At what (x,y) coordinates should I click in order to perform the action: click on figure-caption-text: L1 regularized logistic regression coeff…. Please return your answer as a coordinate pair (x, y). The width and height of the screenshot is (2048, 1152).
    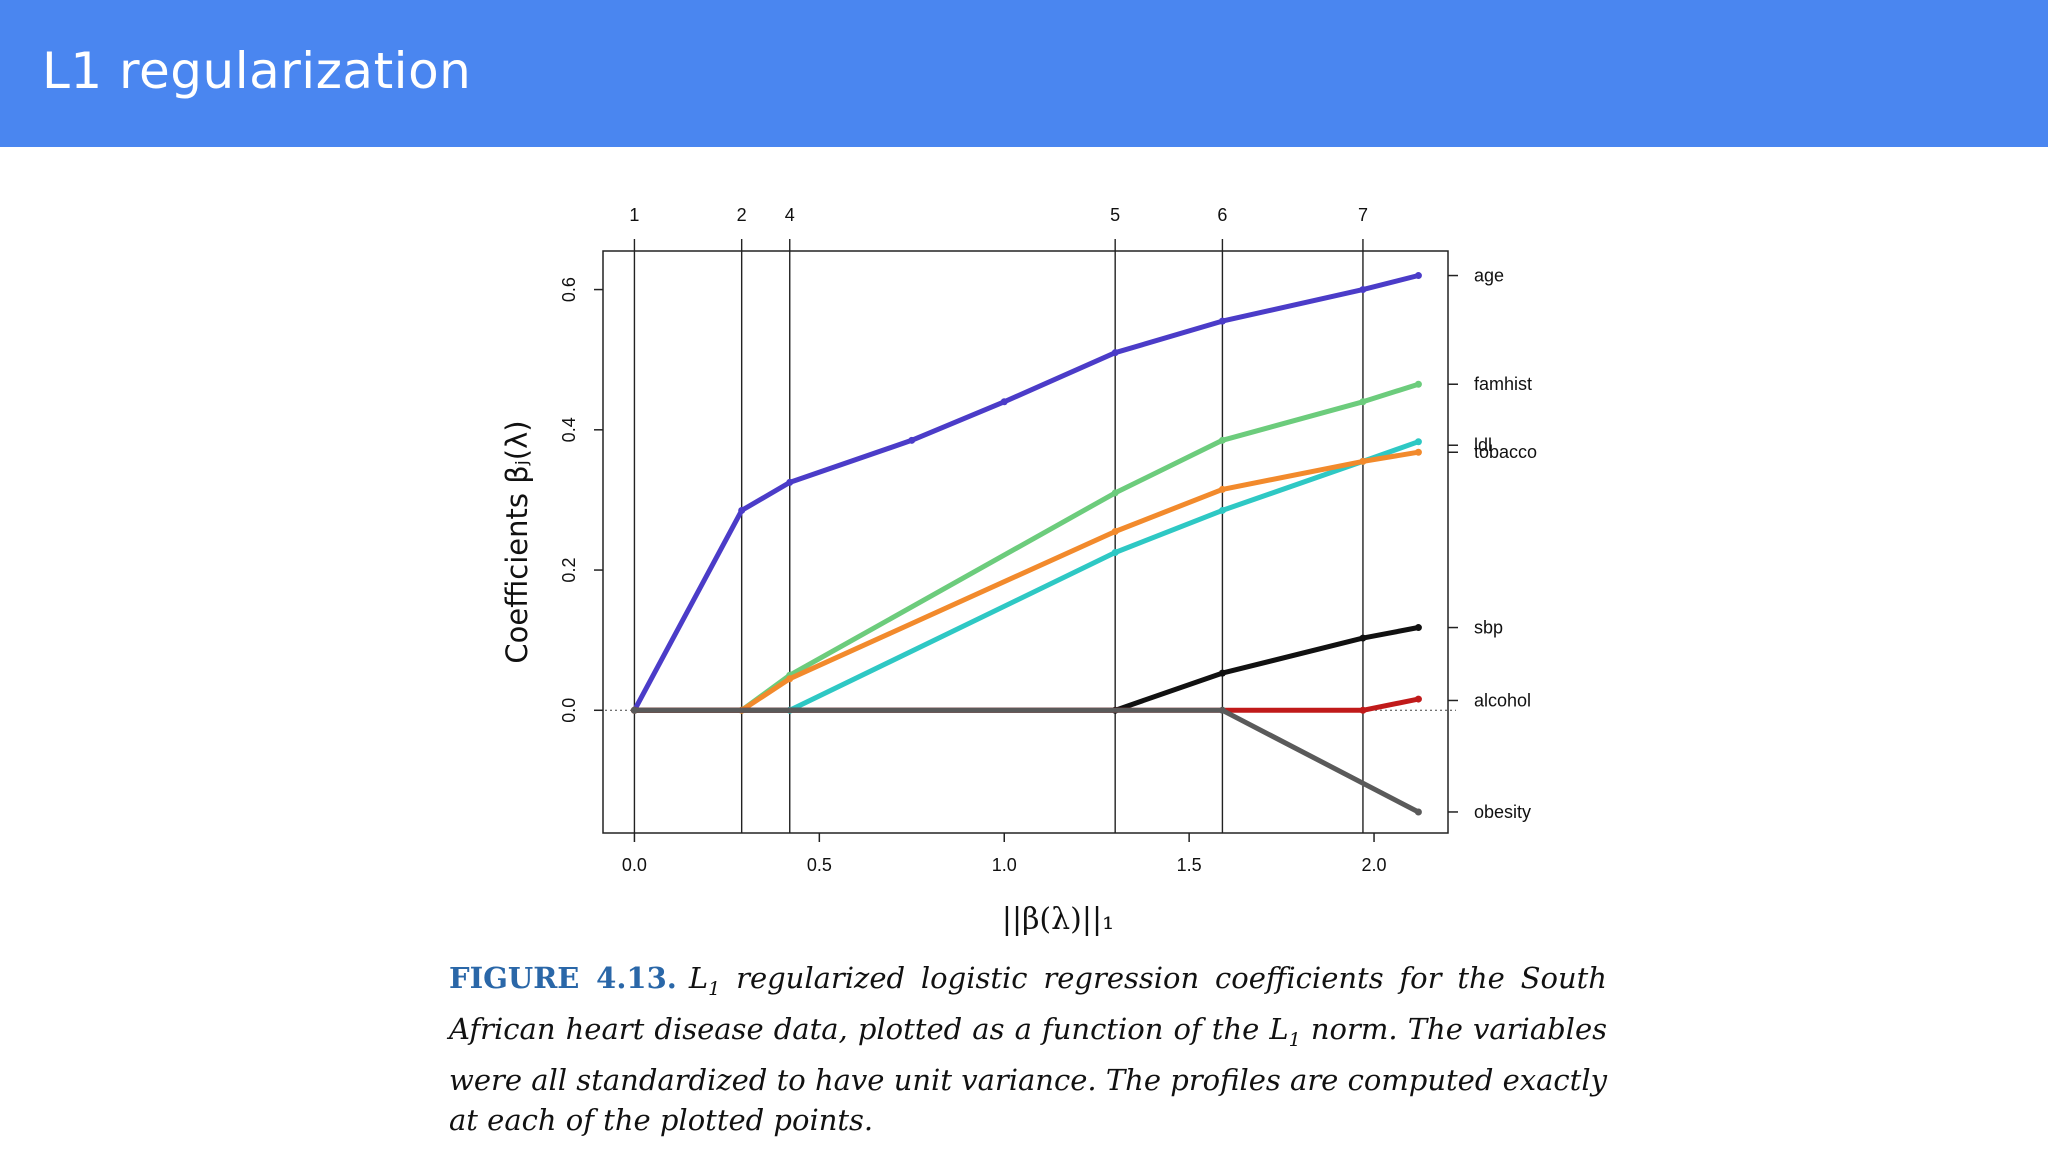
    Looking at the image, I should click on (1028, 1049).